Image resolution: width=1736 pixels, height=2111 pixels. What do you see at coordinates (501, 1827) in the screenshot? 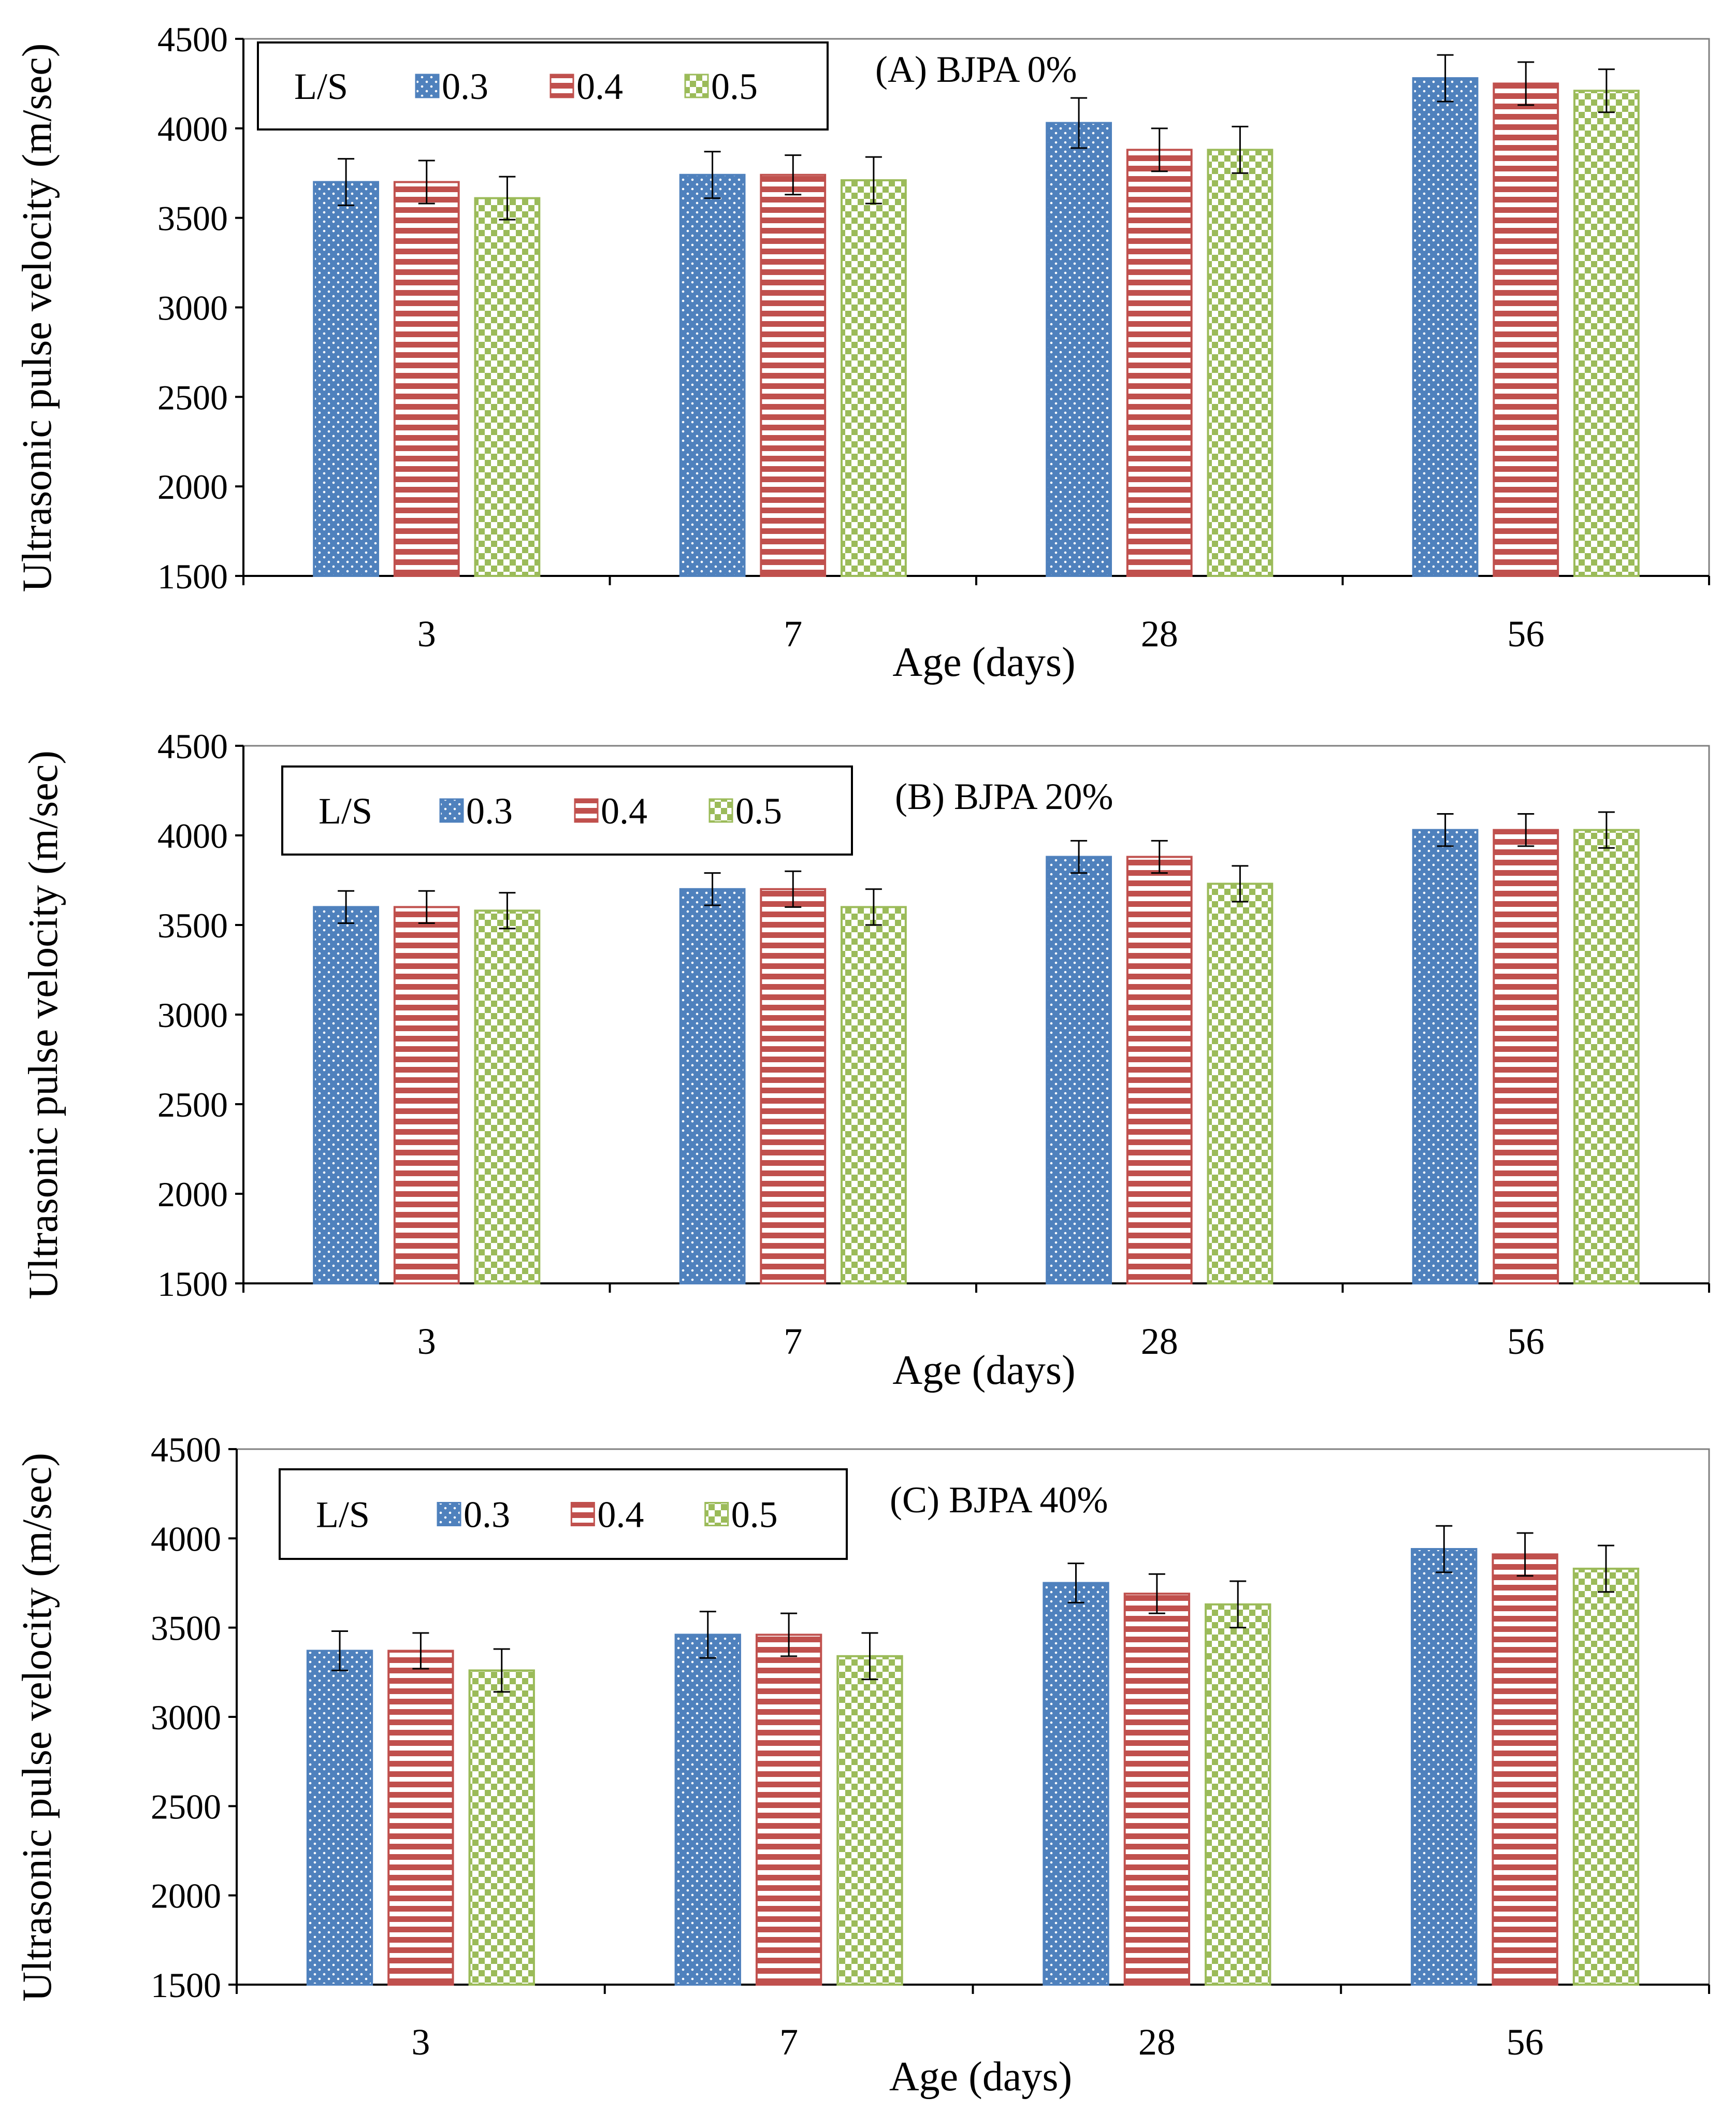
I see `bar-ls-0.5-day-3` at bounding box center [501, 1827].